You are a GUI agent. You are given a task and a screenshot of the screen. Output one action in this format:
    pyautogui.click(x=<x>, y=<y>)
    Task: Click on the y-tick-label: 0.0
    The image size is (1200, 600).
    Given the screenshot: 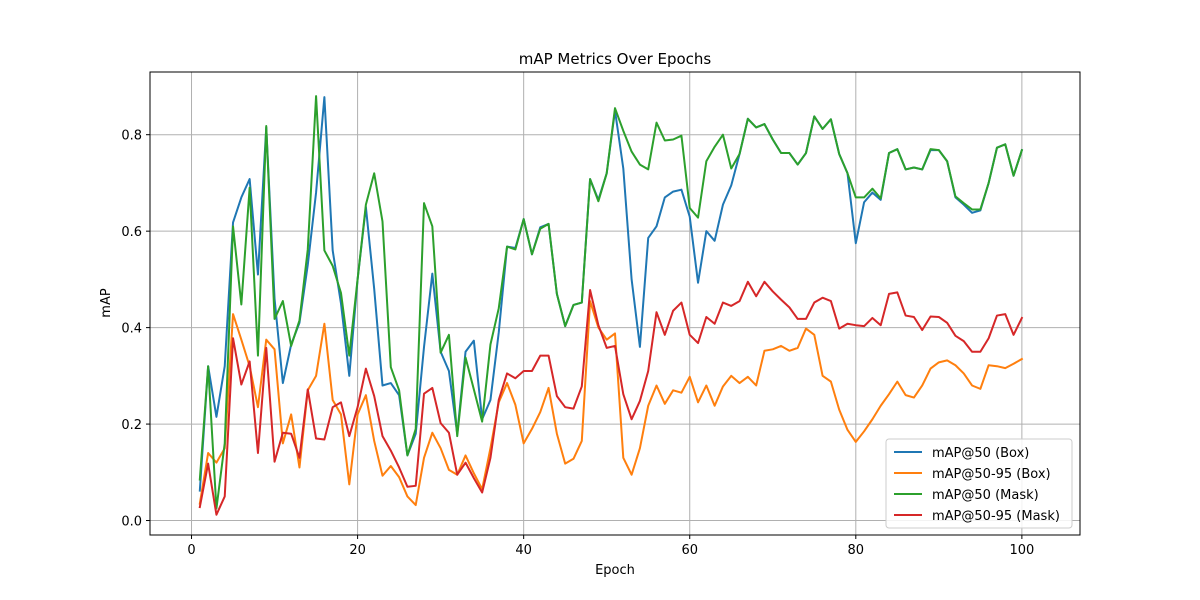 What is the action you would take?
    pyautogui.click(x=131, y=522)
    